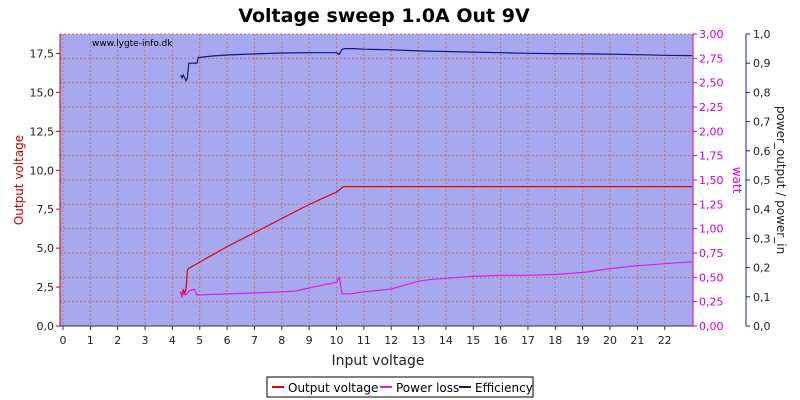 Image resolution: width=800 pixels, height=400 pixels. I want to click on left-tick-label: 10,0, so click(42, 170).